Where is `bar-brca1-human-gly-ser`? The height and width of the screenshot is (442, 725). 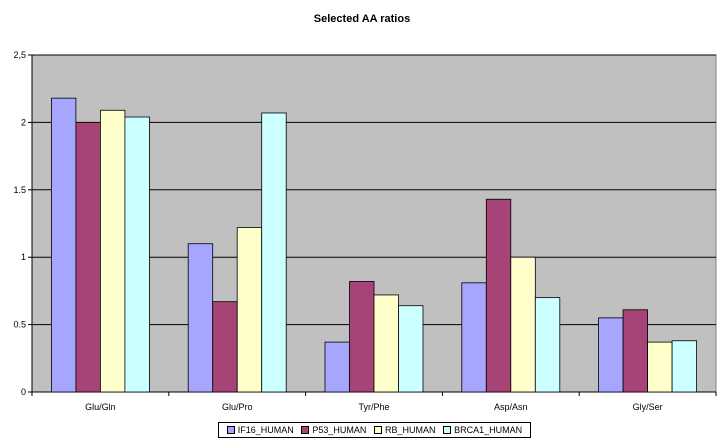
bar-brca1-human-gly-ser is located at coordinates (684, 366).